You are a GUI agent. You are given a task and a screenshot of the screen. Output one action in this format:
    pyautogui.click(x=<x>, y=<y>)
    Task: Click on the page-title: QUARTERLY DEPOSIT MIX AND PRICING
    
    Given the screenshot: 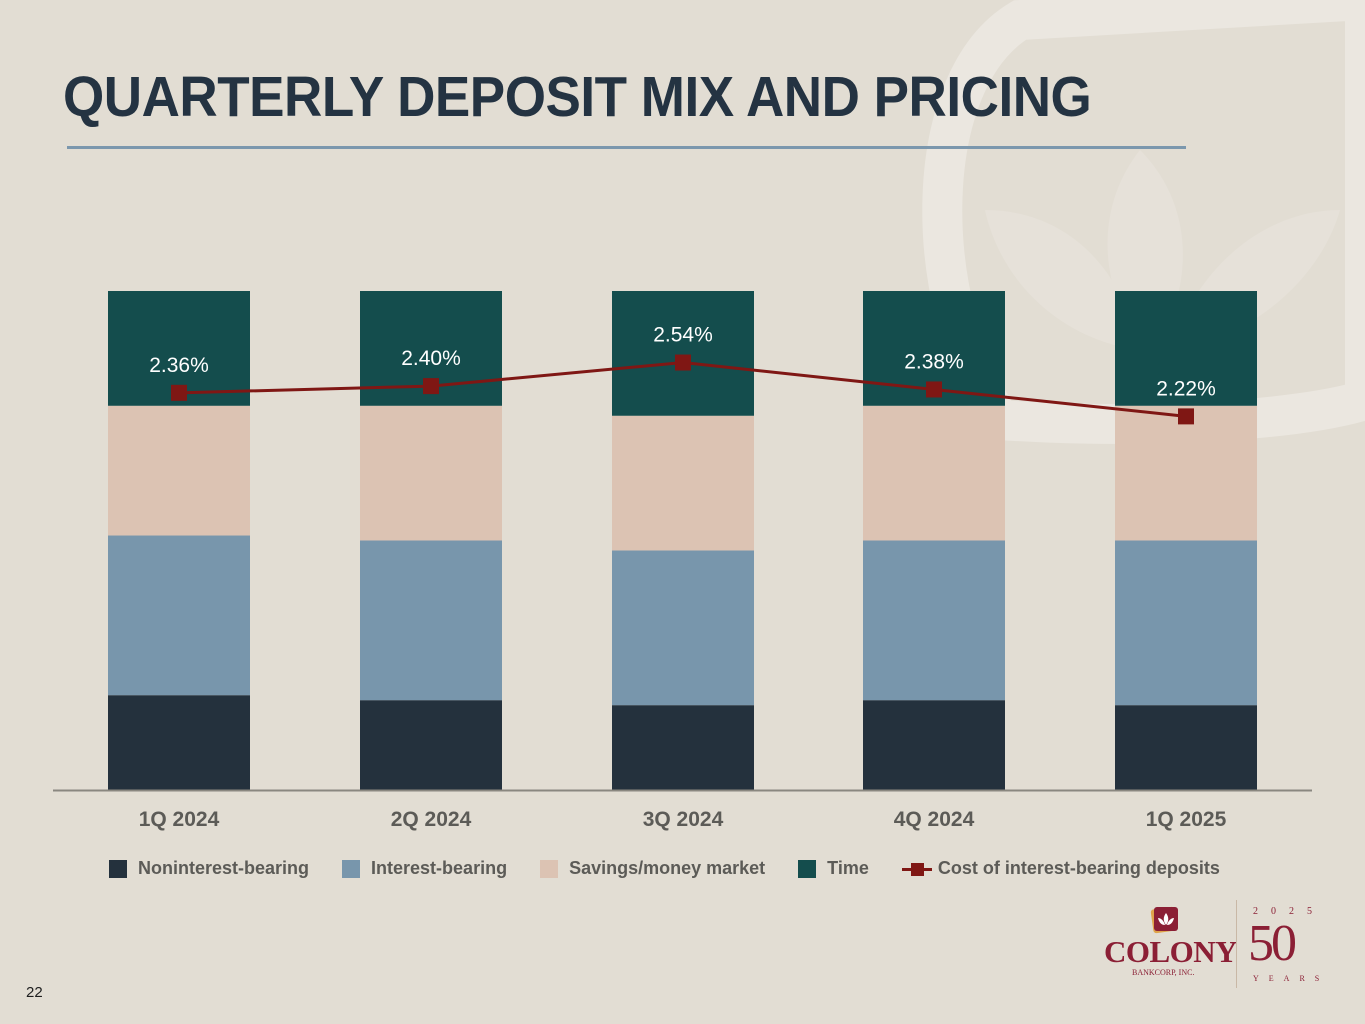 What is the action you would take?
    pyautogui.click(x=577, y=97)
    